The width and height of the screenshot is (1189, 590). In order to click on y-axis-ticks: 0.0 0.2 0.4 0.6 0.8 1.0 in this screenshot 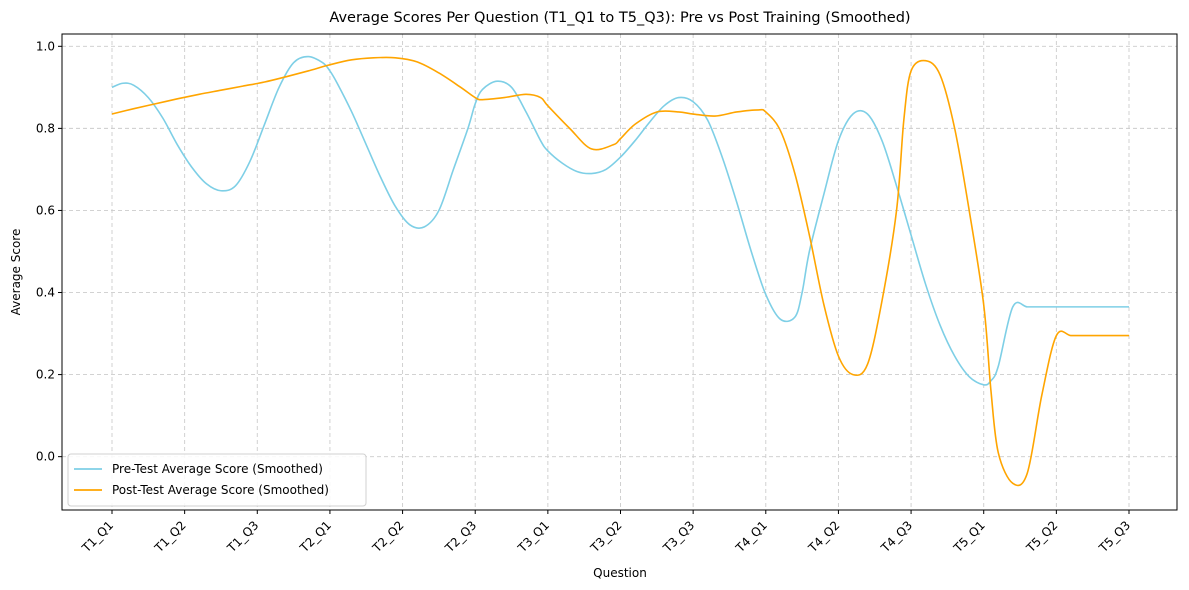, I will do `click(49, 251)`.